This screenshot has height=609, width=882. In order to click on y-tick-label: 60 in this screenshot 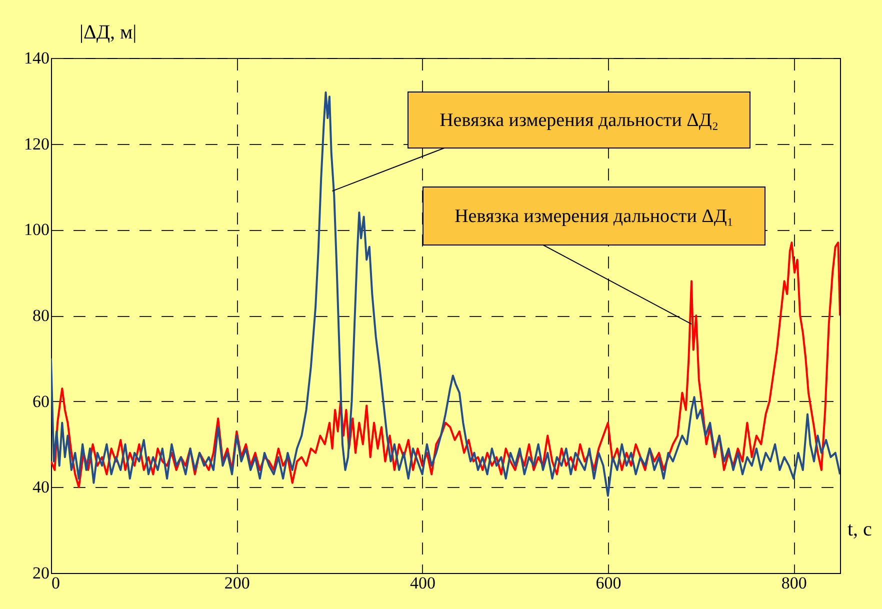, I will do `click(41, 401)`.